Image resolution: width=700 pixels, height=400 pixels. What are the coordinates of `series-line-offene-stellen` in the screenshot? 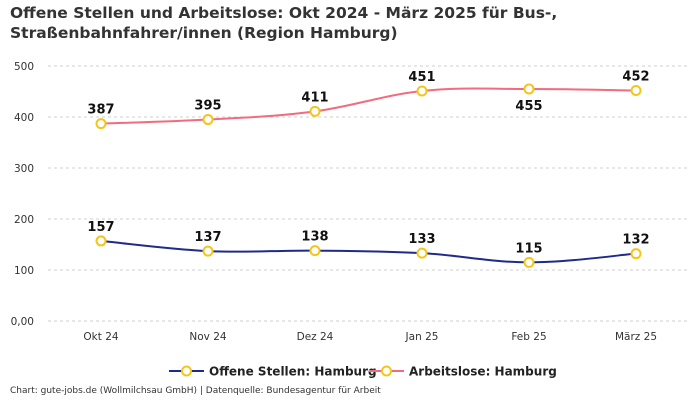 It's located at (368, 251).